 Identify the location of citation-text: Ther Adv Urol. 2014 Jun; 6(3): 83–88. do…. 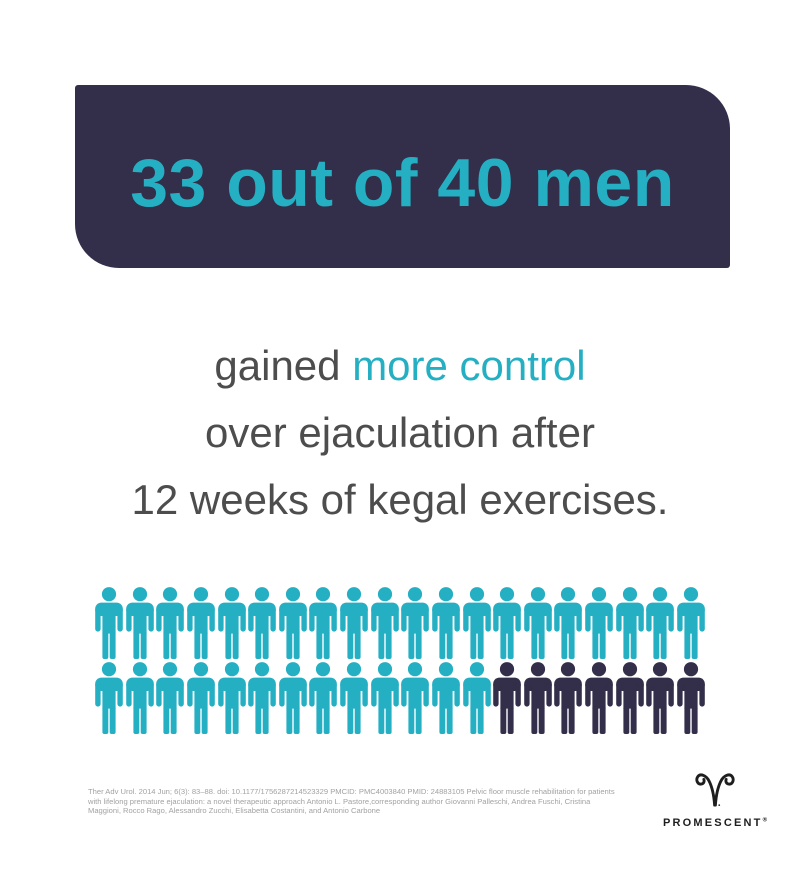
(351, 801).